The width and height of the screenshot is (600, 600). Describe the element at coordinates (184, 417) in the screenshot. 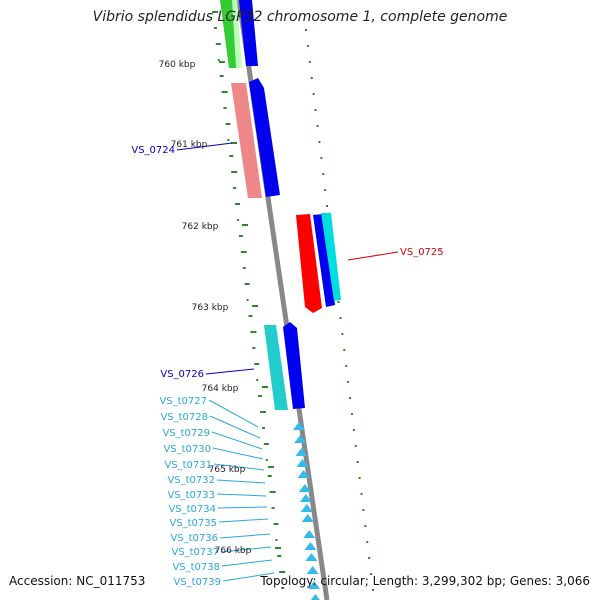

I see `gene-label: VS_t0728` at that location.